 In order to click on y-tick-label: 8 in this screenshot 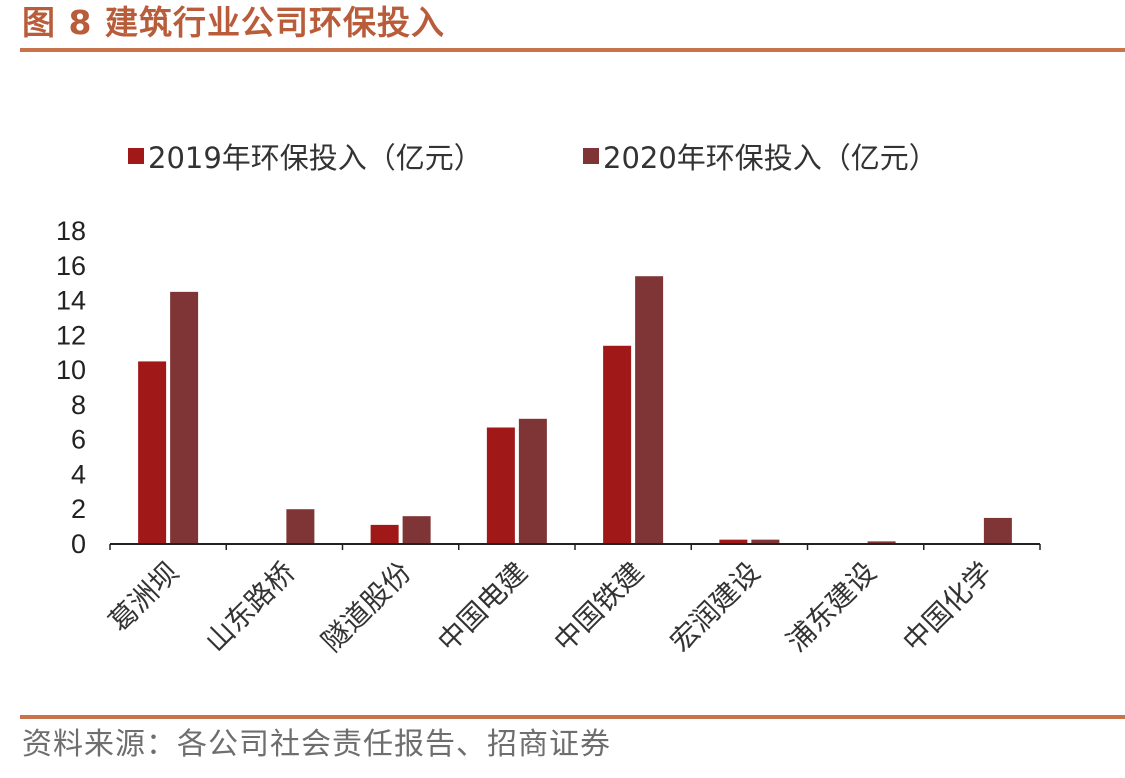, I will do `click(78, 405)`.